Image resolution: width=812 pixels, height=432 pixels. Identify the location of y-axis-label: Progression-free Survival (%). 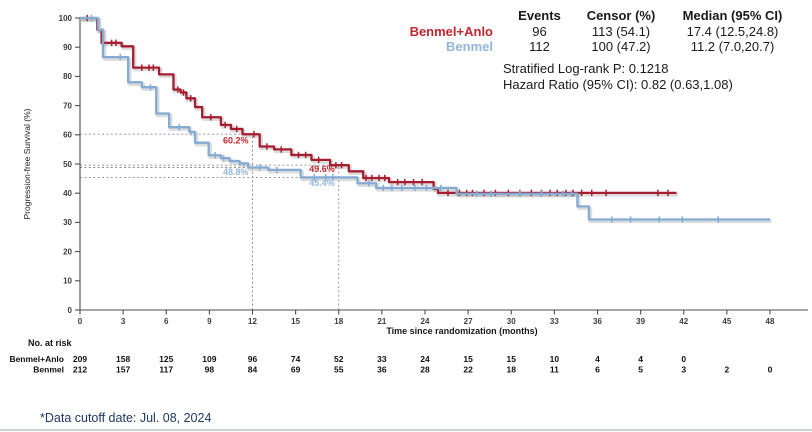
(27, 163).